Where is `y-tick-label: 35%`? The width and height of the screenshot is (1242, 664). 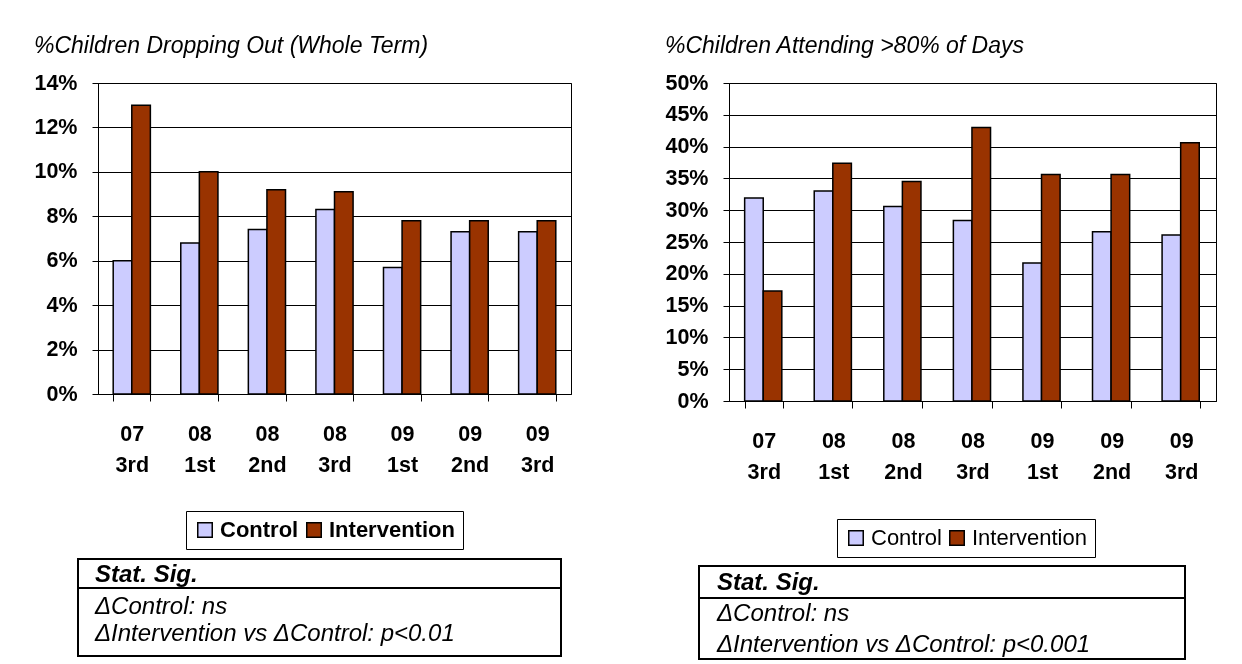
y-tick-label: 35% is located at coordinates (687, 177).